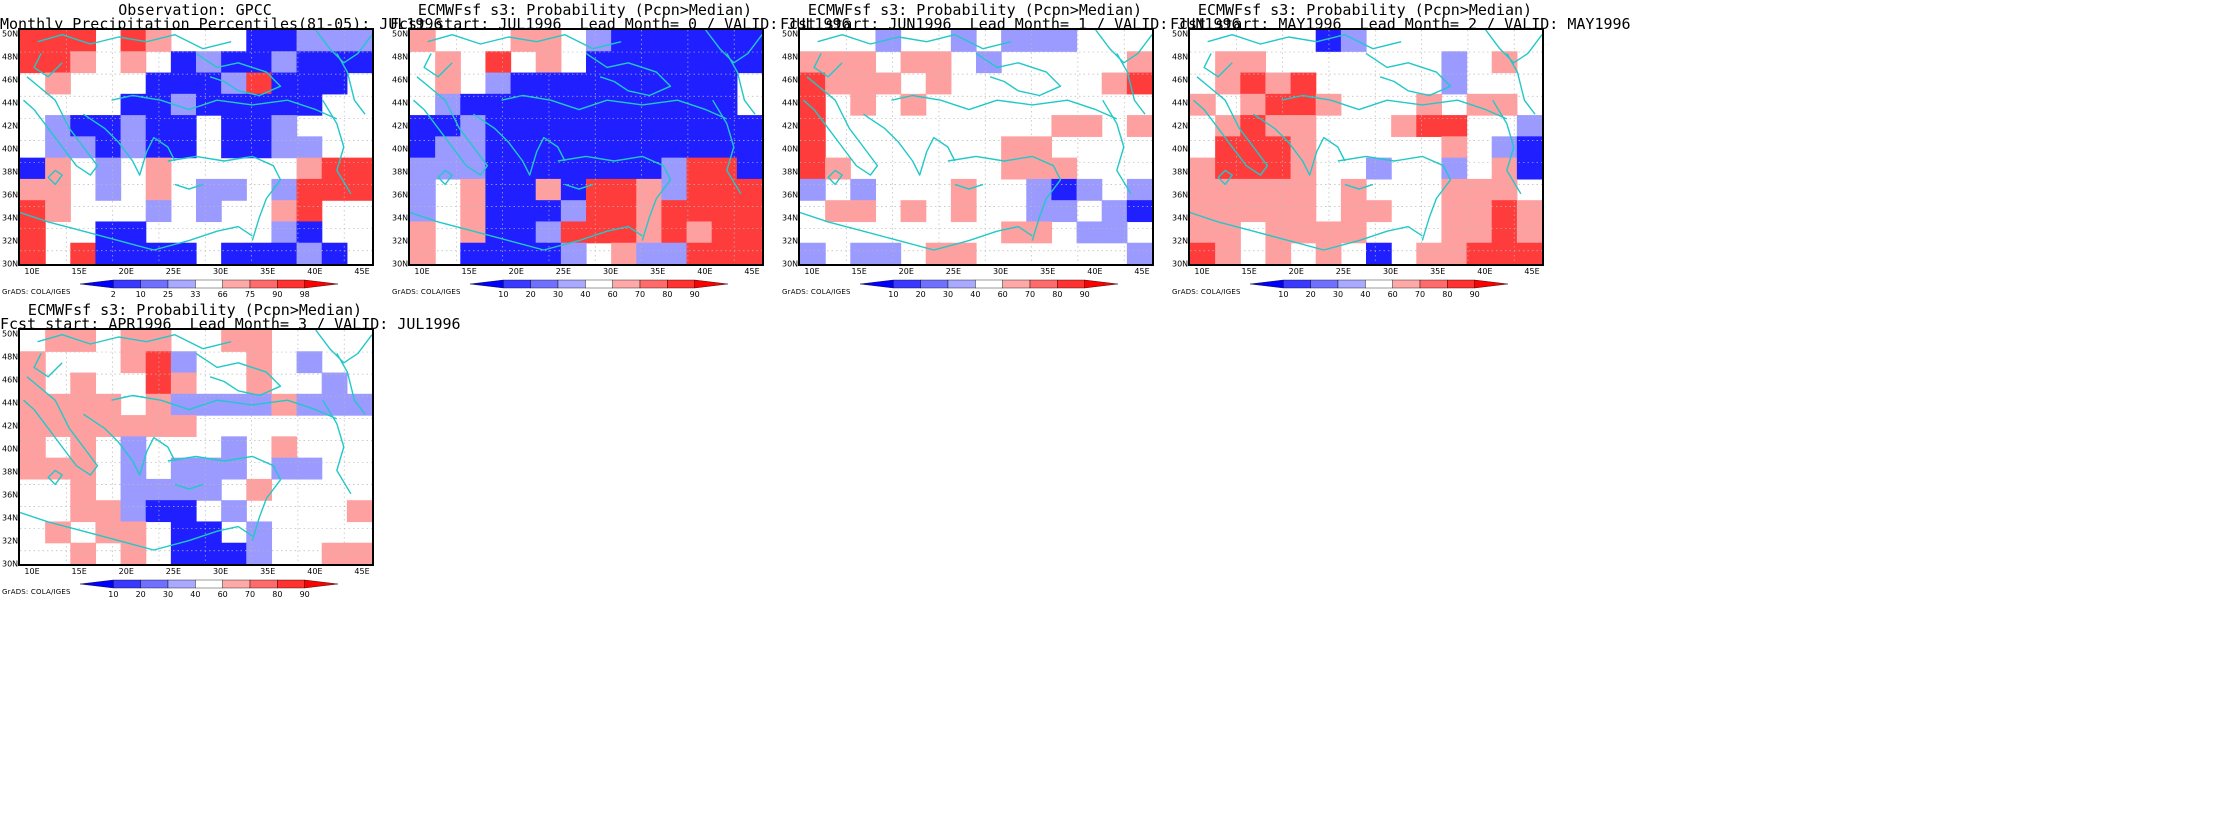 This screenshot has height=840, width=2240. Describe the element at coordinates (816, 292) in the screenshot. I see `credit-text: GrADS: COLA/IGES` at that location.